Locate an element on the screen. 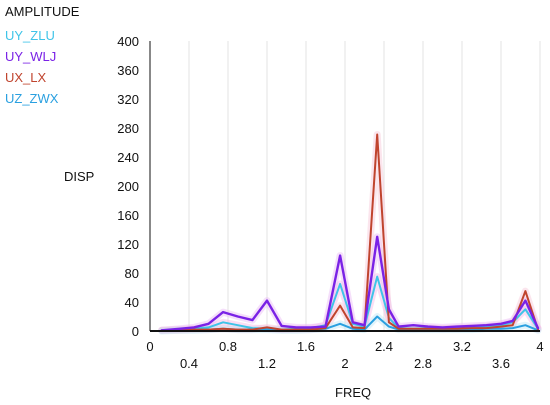 The image size is (550, 405). x-tick-label: 2.4 is located at coordinates (384, 346).